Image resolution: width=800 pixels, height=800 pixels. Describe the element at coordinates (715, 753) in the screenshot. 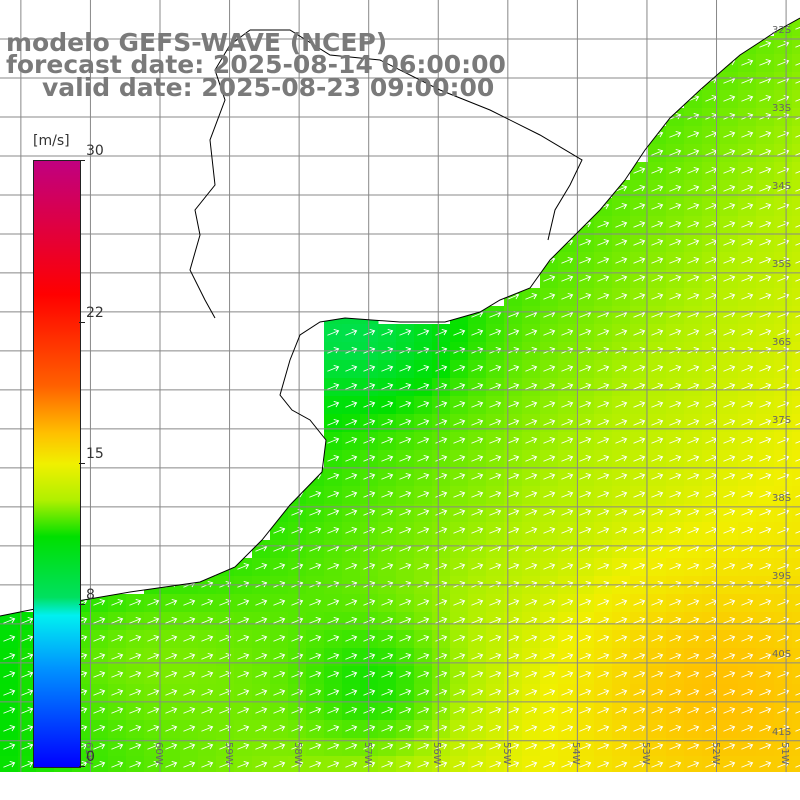

I see `longitude-label: 52W` at that location.